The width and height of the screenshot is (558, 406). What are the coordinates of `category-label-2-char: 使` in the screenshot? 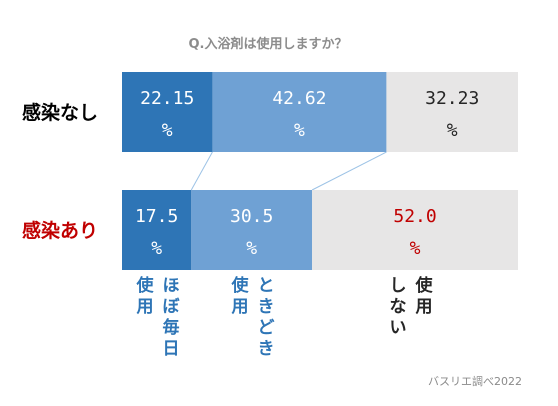 It's located at (240, 285).